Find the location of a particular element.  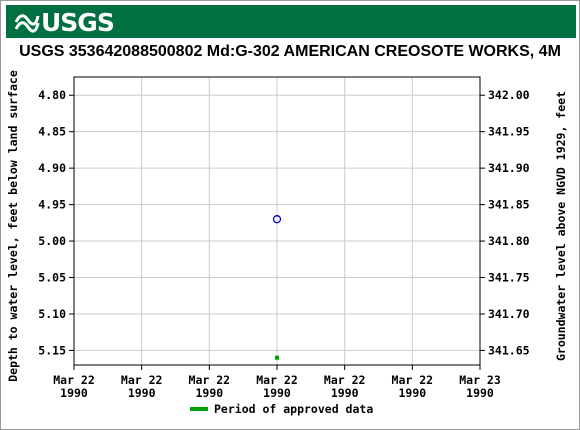

y-tick-label-right: 341.90 is located at coordinates (509, 168).